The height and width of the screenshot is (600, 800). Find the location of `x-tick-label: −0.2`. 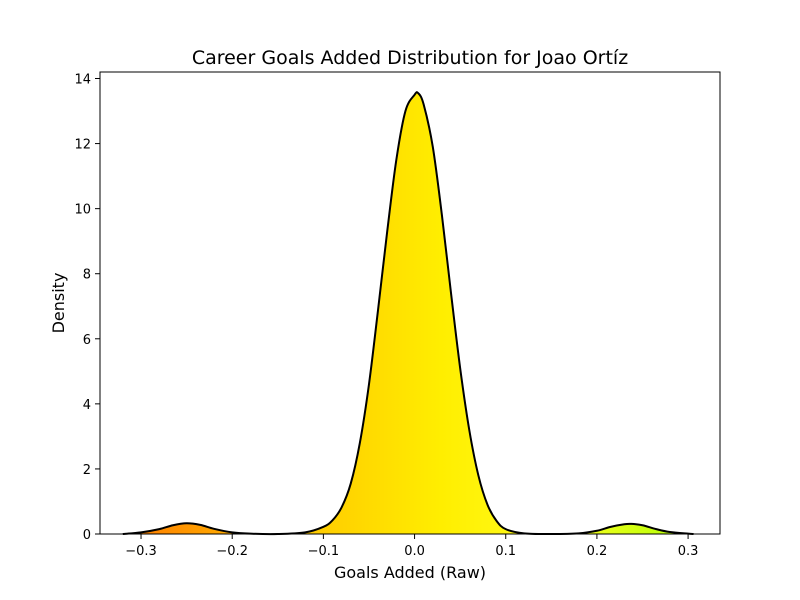

x-tick-label: −0.2 is located at coordinates (232, 551).